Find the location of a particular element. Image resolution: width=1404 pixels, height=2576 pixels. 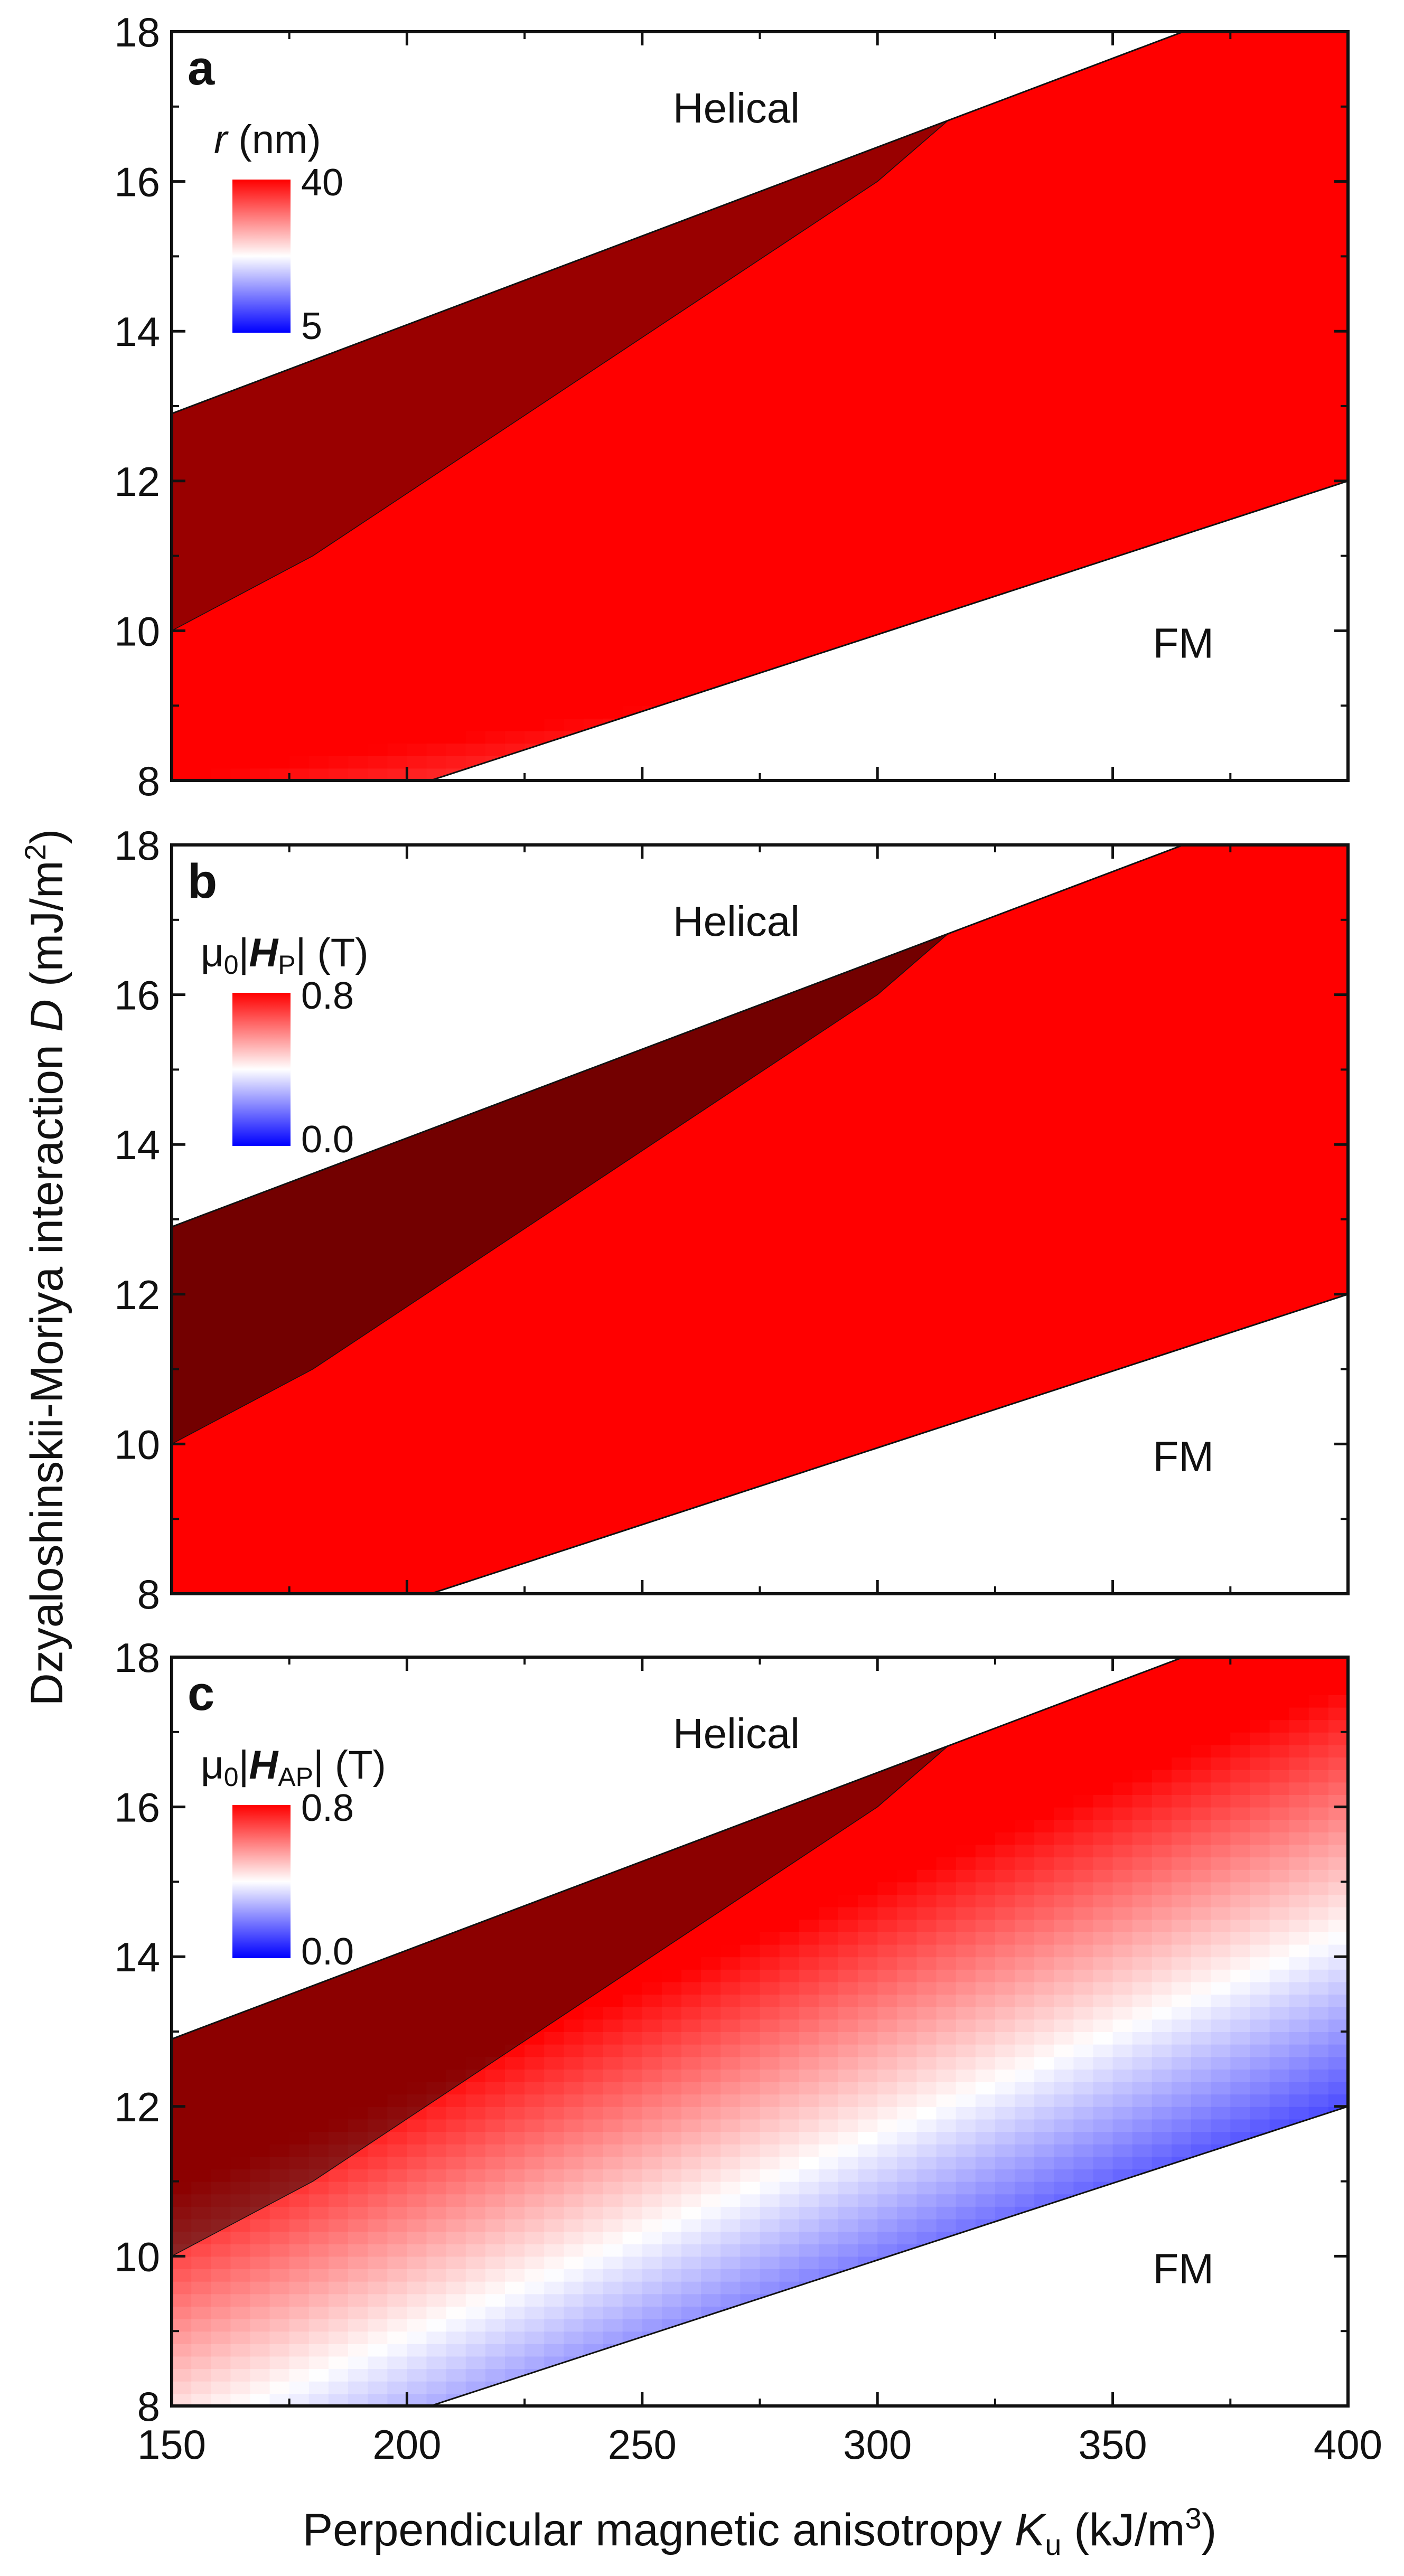

colorbar-title: r (nm) is located at coordinates (267, 139).